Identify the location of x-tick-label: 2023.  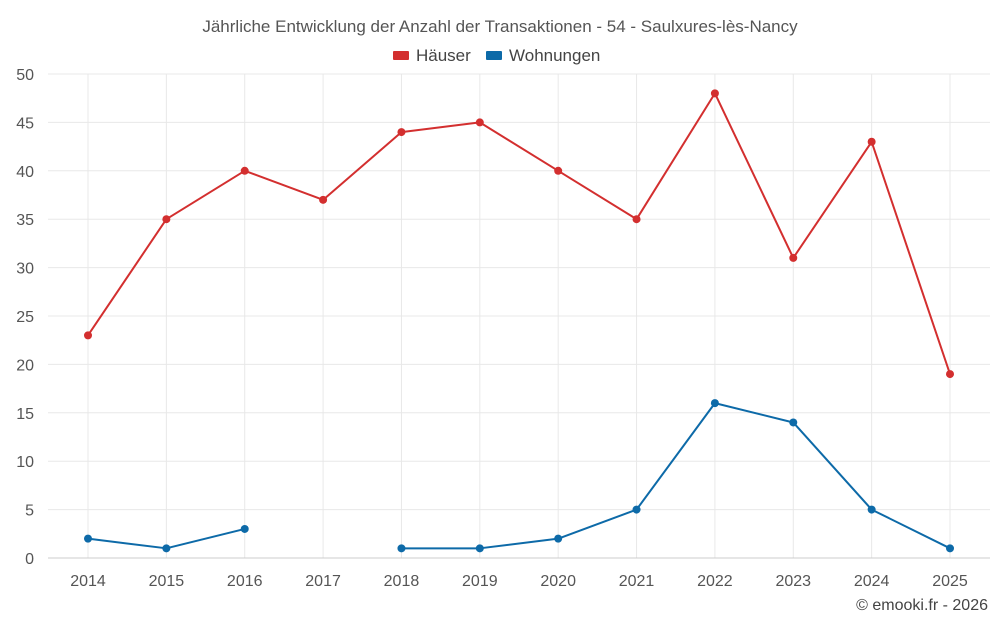
(793, 581).